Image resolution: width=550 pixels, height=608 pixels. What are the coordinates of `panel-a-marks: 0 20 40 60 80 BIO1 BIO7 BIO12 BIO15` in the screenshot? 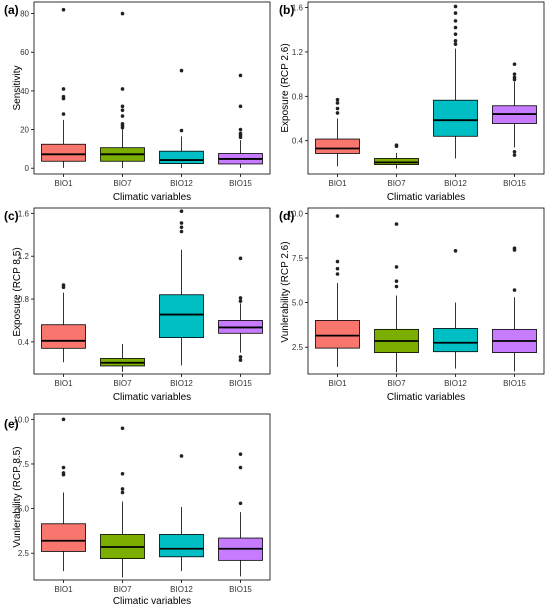 It's located at (141, 97).